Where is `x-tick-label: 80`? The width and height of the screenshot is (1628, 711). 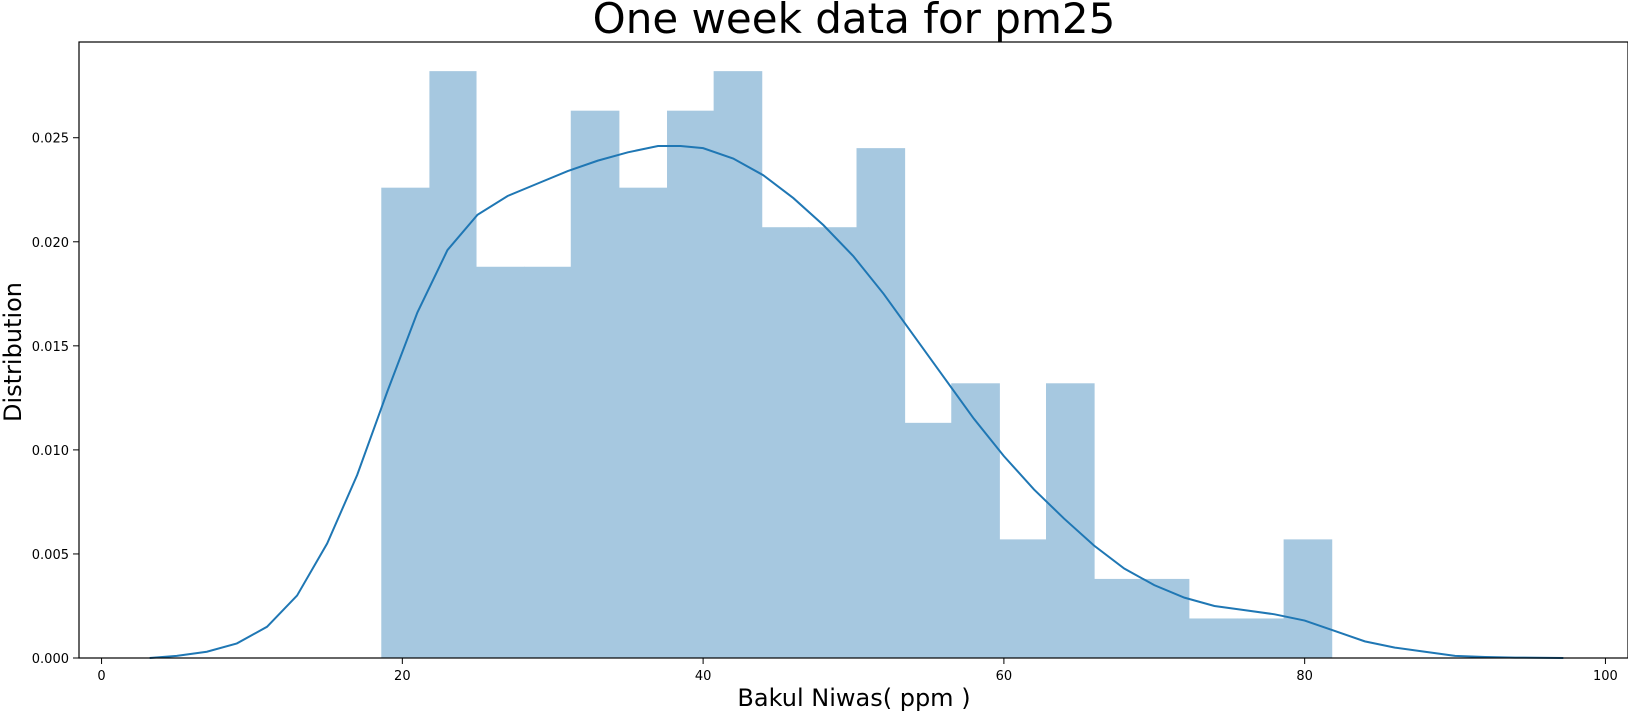 x-tick-label: 80 is located at coordinates (1304, 676).